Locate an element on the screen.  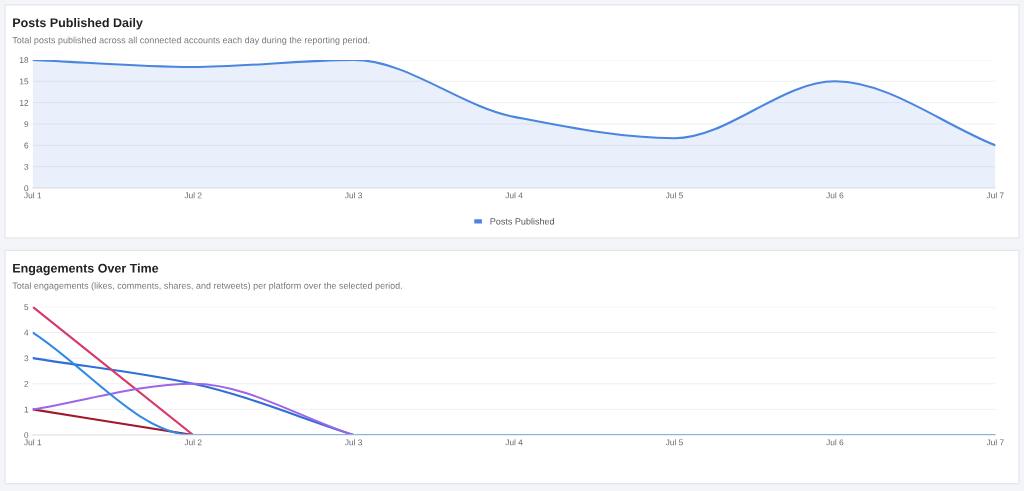
chart-subtitle: Total engagements (likes, comments, shares, and retweets) per platform over the selected period. is located at coordinates (207, 286).